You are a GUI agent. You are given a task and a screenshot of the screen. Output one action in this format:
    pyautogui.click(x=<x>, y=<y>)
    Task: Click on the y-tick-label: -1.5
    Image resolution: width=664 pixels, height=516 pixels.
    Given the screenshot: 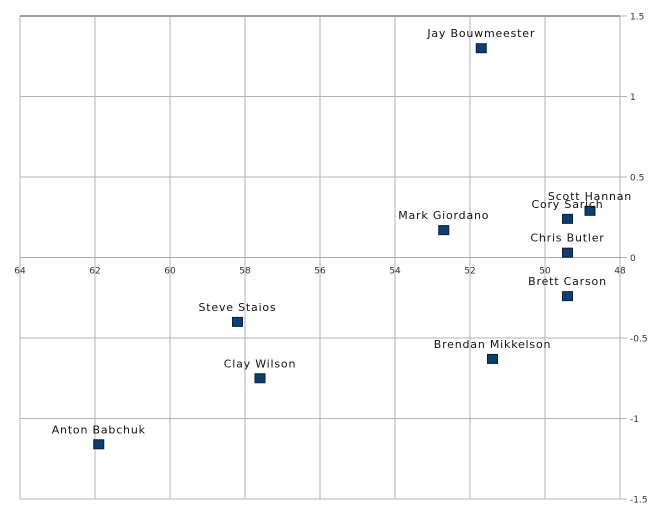 What is the action you would take?
    pyautogui.click(x=639, y=501)
    